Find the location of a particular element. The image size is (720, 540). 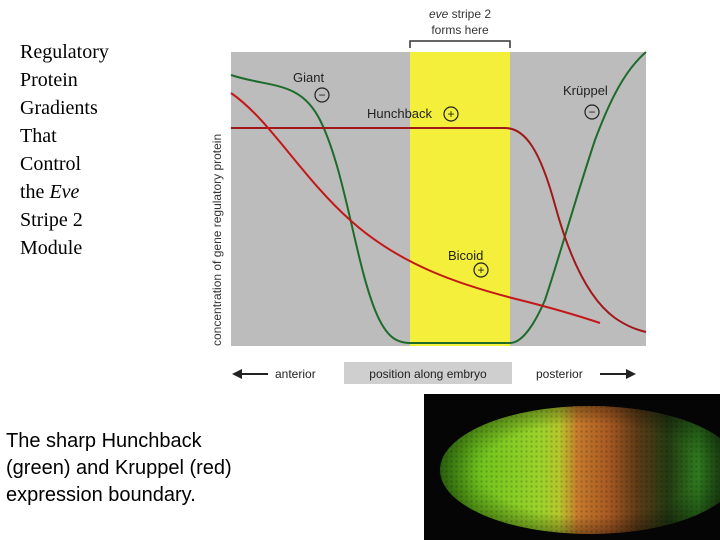

title-line: Stripe 2 is located at coordinates (51, 220).